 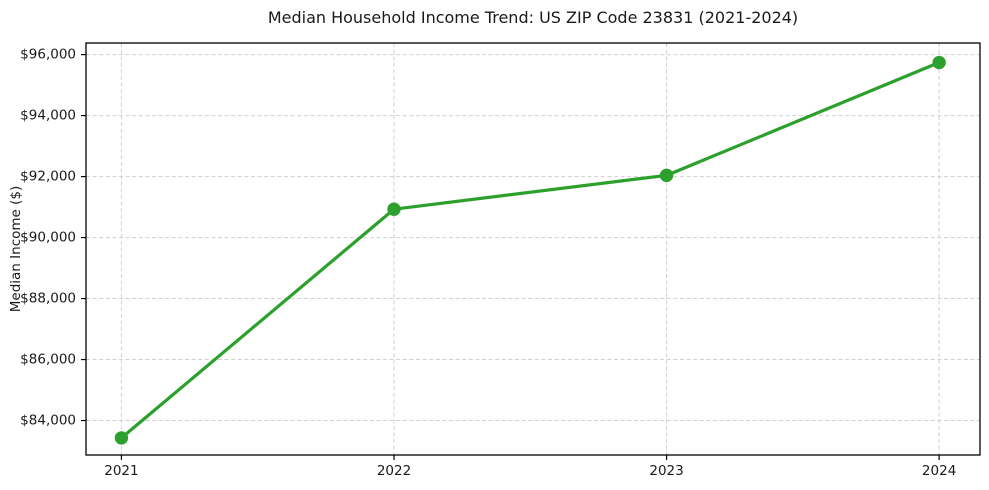 What do you see at coordinates (48, 55) in the screenshot?
I see `y-tick-label: $96,000` at bounding box center [48, 55].